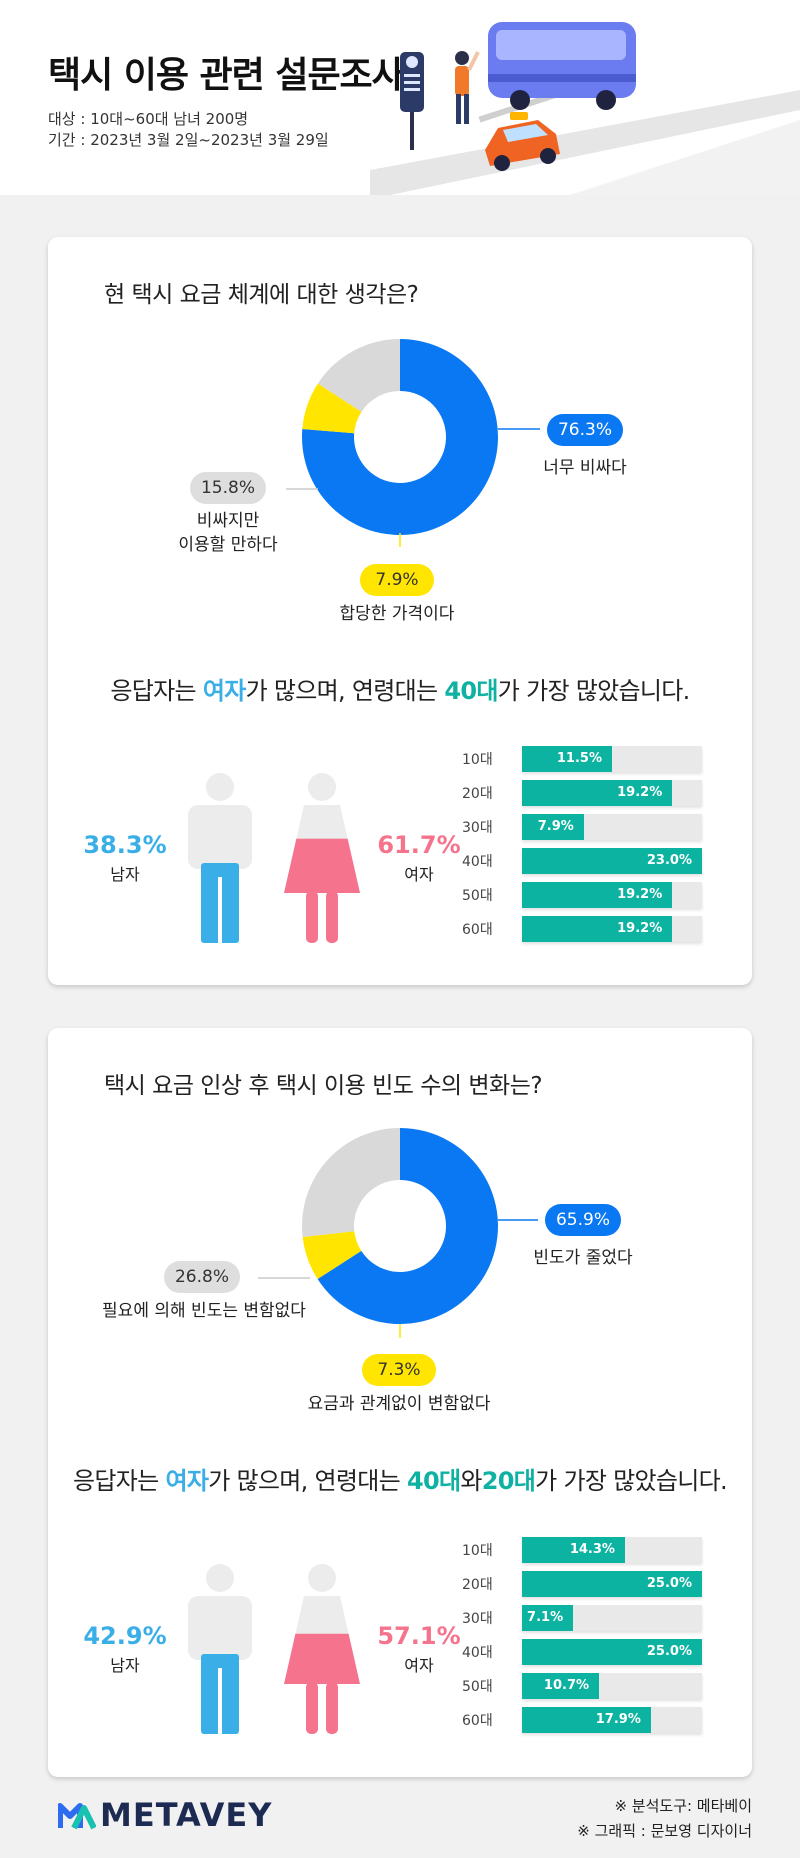  I want to click on age-row: 50대 10.7%, so click(582, 1686).